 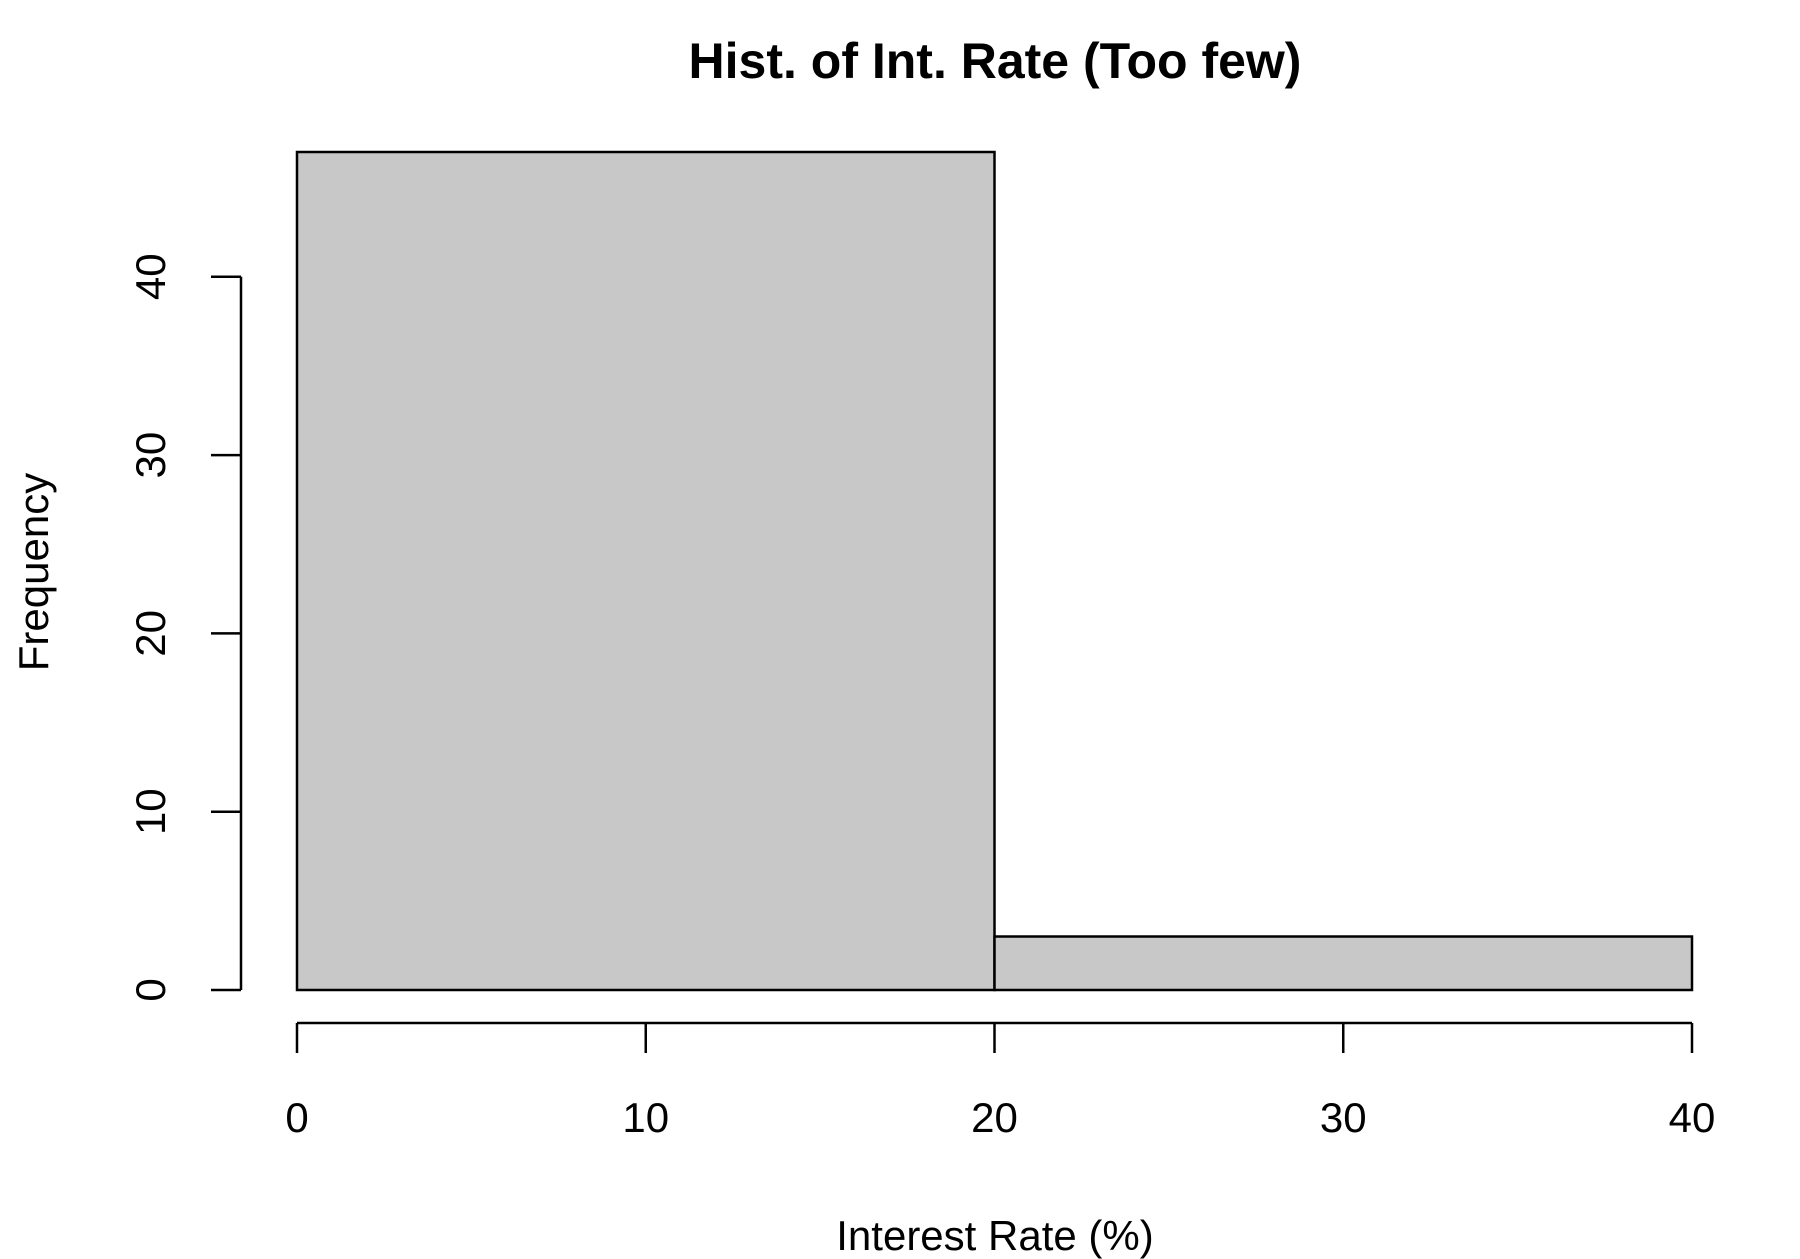 What do you see at coordinates (994, 1117) in the screenshot?
I see `x-tick-label-2: 20` at bounding box center [994, 1117].